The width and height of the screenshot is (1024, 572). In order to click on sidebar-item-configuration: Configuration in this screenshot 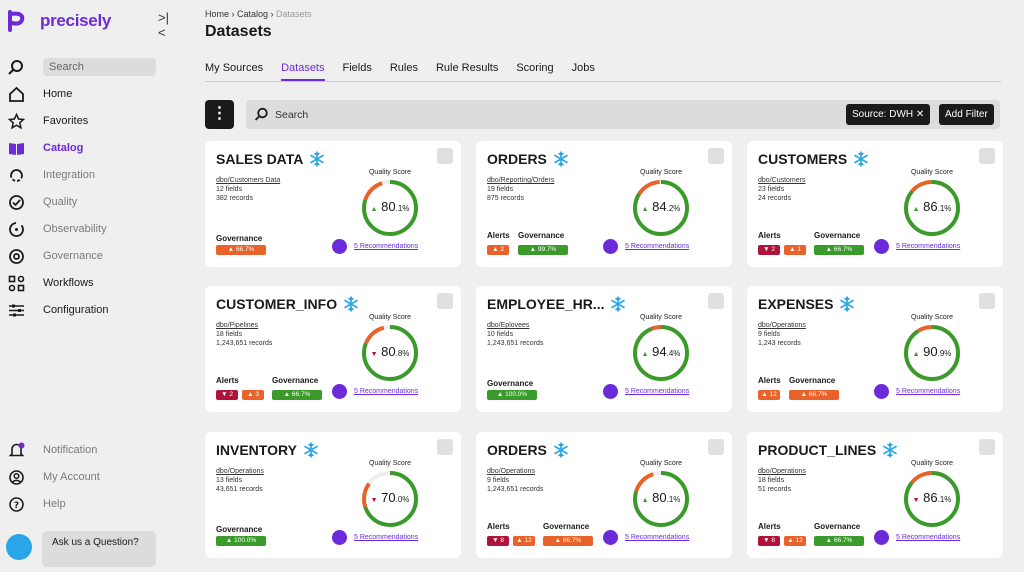, I will do `click(58, 310)`.